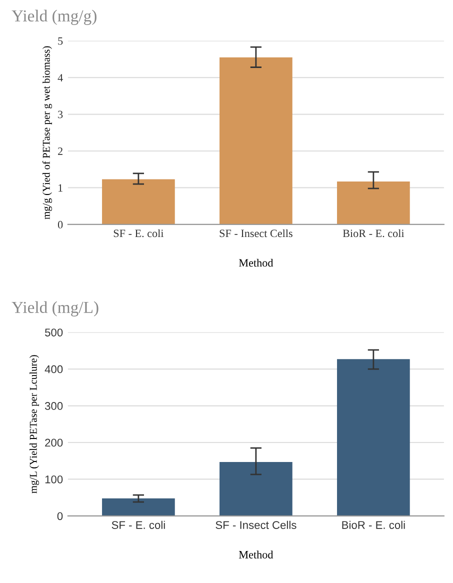  What do you see at coordinates (34, 424) in the screenshot?
I see `y-axis-title: mg/L (Yield PETase per Lculure)` at bounding box center [34, 424].